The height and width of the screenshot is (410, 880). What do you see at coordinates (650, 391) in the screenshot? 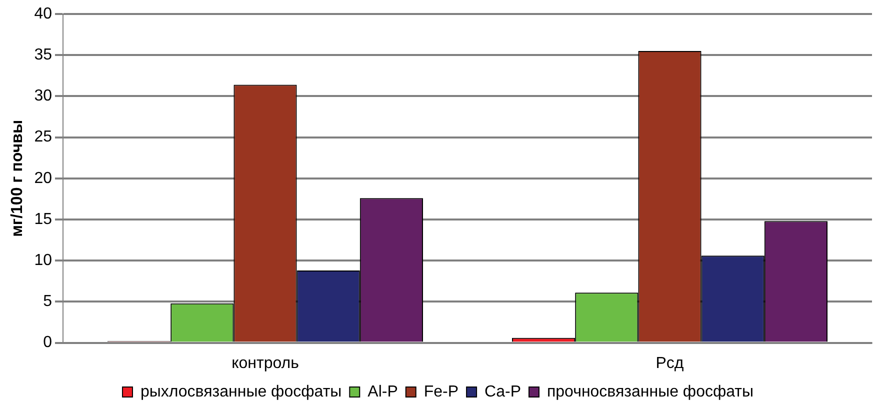
I see `legend-label: прочносвязанные фосфаты` at bounding box center [650, 391].